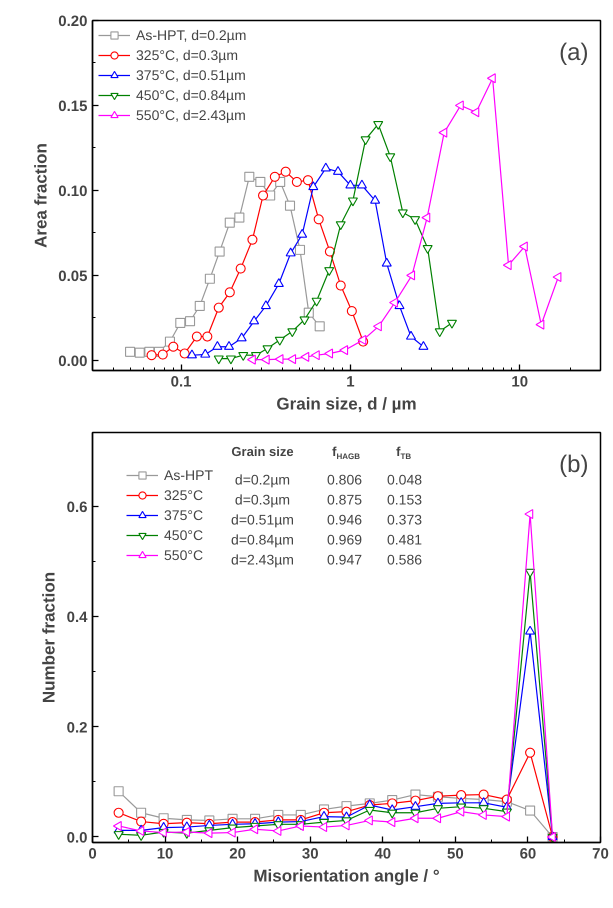 Image resolution: width=613 pixels, height=908 pixels. I want to click on x-tick-label: 60, so click(528, 854).